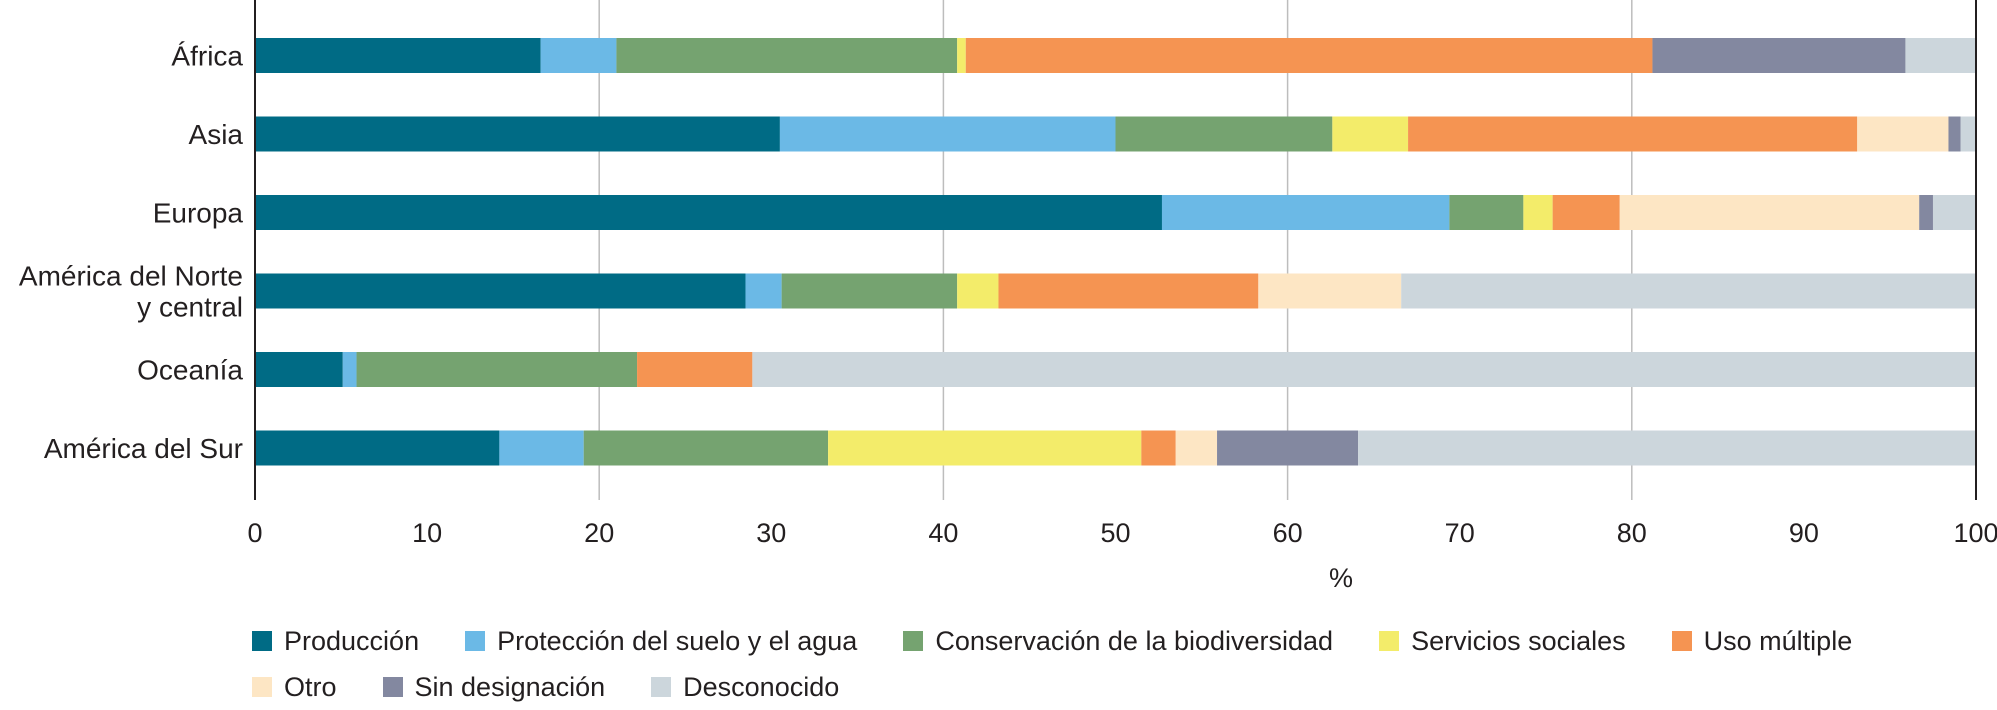 Image resolution: width=1997 pixels, height=710 pixels. What do you see at coordinates (510, 686) in the screenshot?
I see `legend-label: Sin designación` at bounding box center [510, 686].